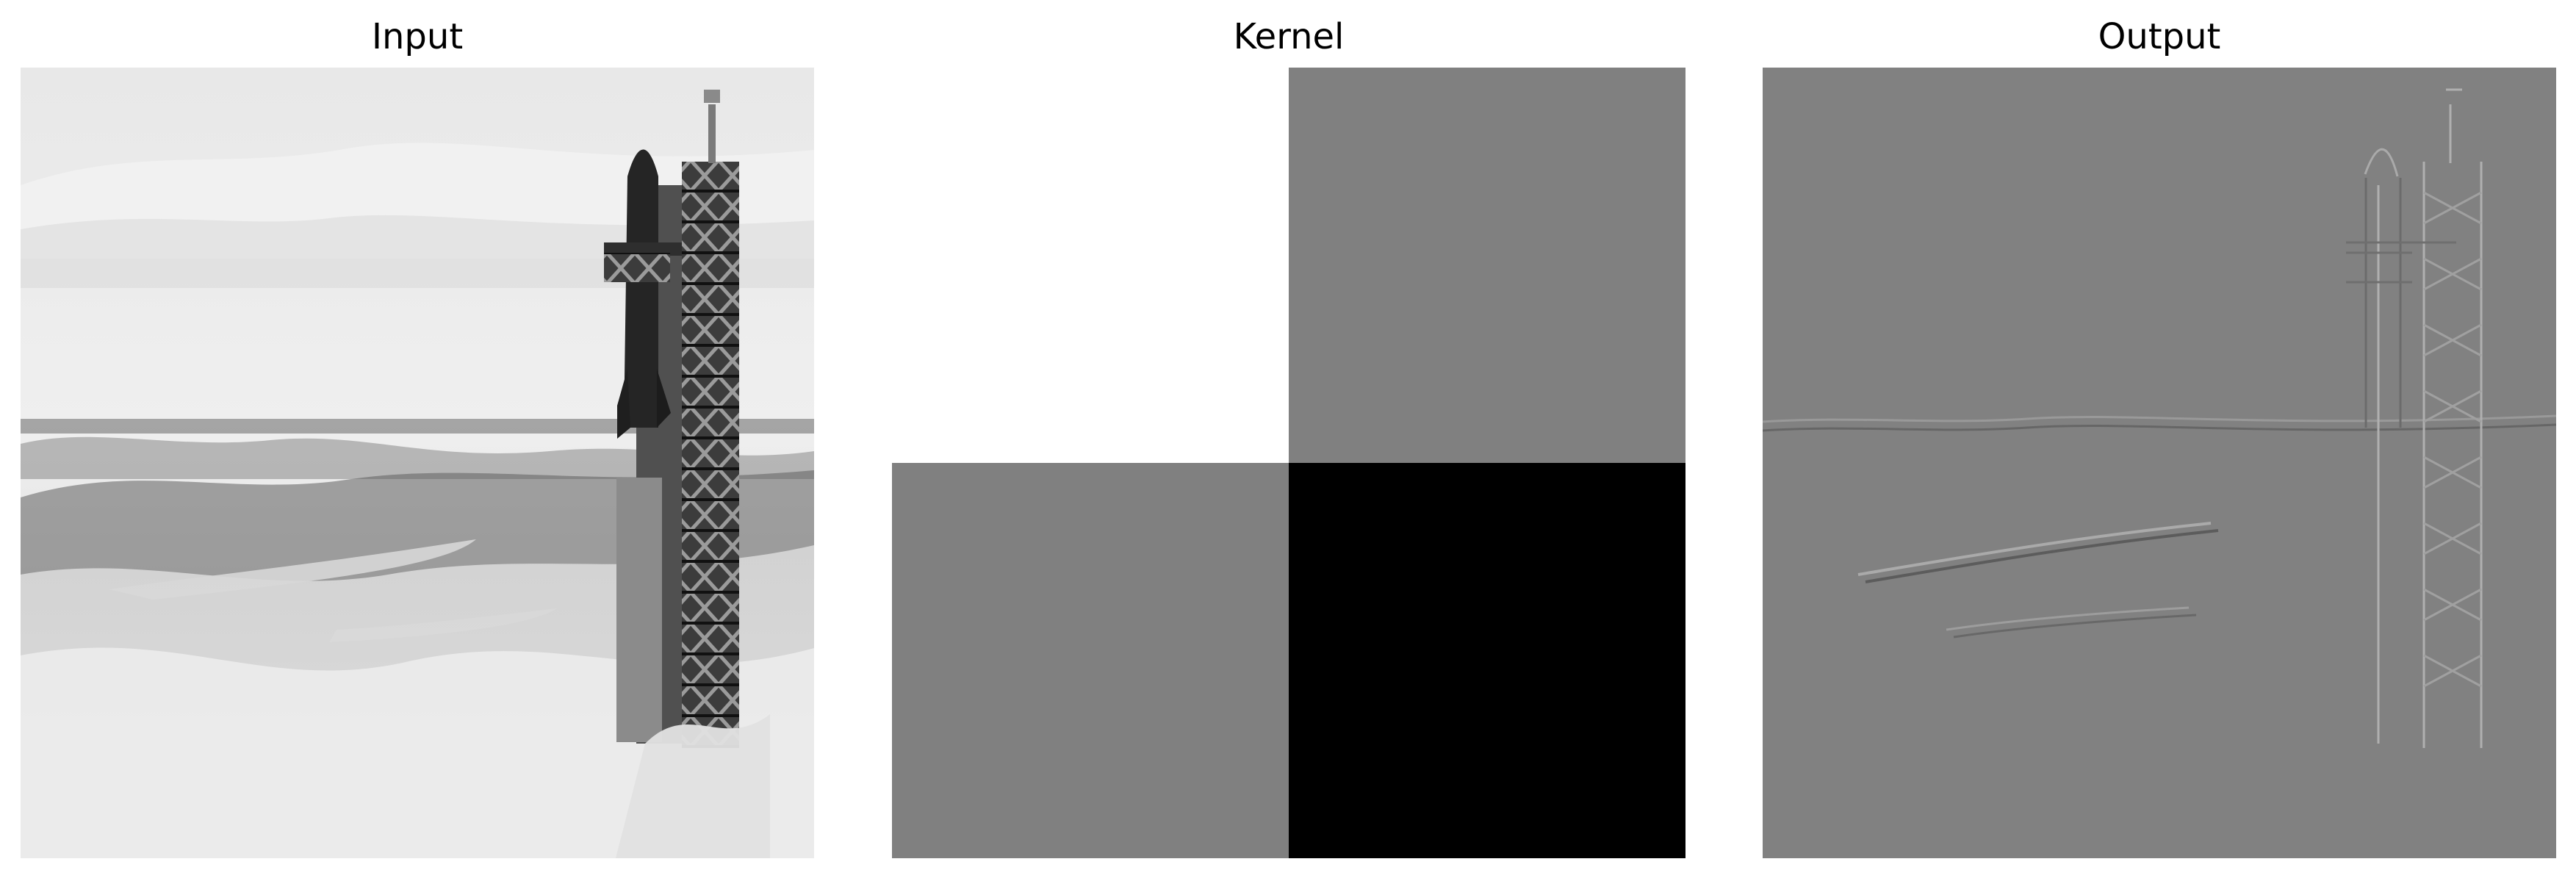 The width and height of the screenshot is (2576, 881). What do you see at coordinates (2159, 36) in the screenshot?
I see `output-title: Output` at bounding box center [2159, 36].